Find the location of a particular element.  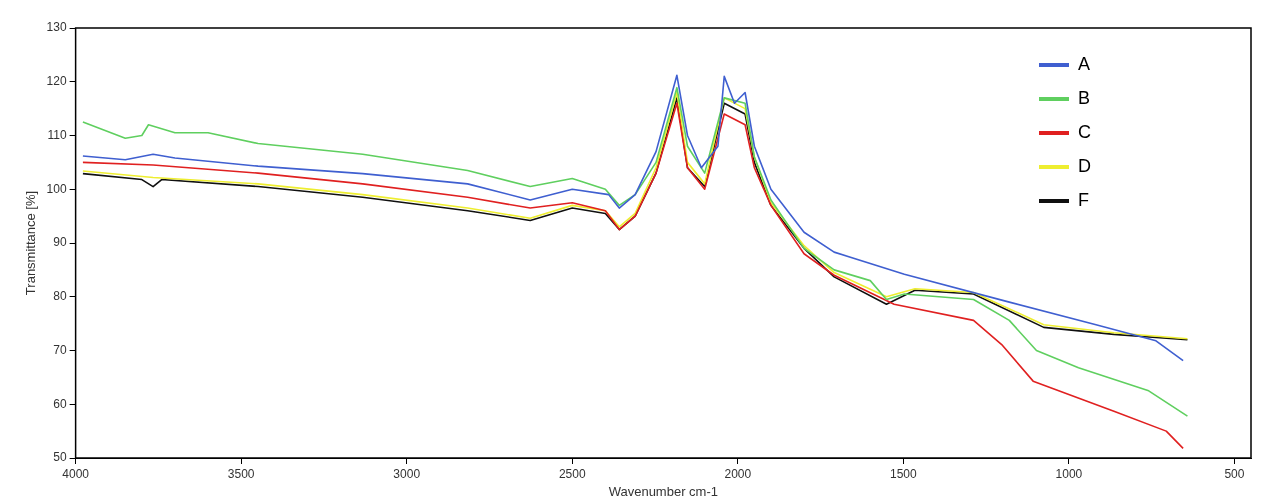

x-tick-label: 3000 is located at coordinates (407, 473).